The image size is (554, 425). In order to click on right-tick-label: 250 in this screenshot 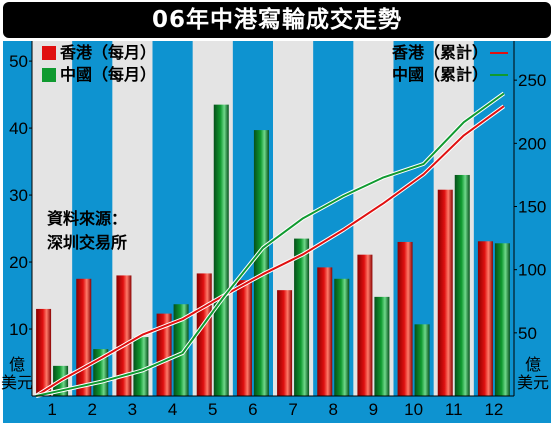, I will do `click(532, 80)`.